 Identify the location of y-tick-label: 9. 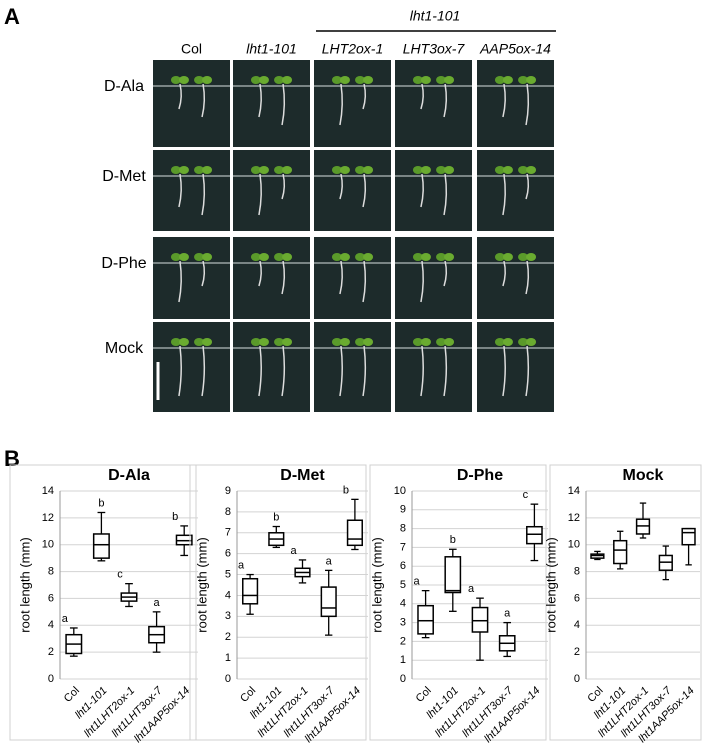
(228, 491).